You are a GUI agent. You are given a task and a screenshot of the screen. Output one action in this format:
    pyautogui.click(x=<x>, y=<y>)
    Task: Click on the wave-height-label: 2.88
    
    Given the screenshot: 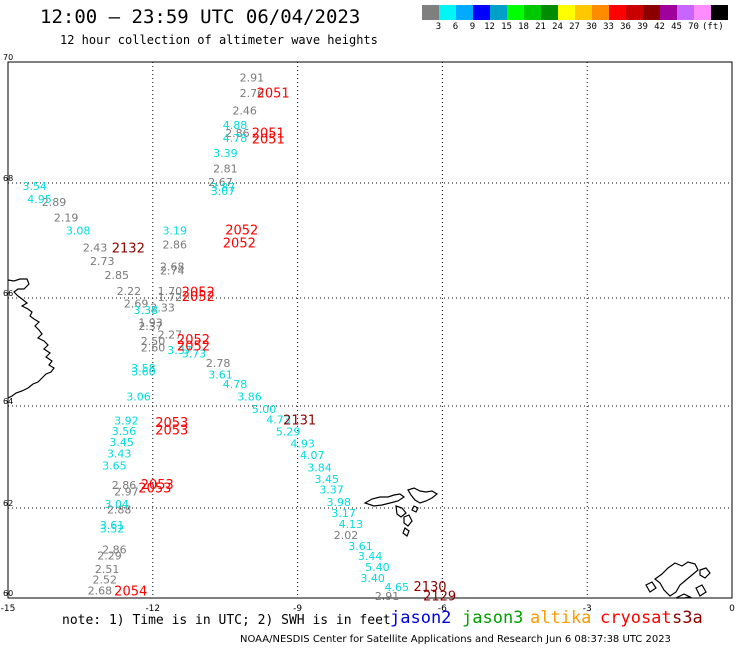 What is the action you would take?
    pyautogui.click(x=119, y=509)
    